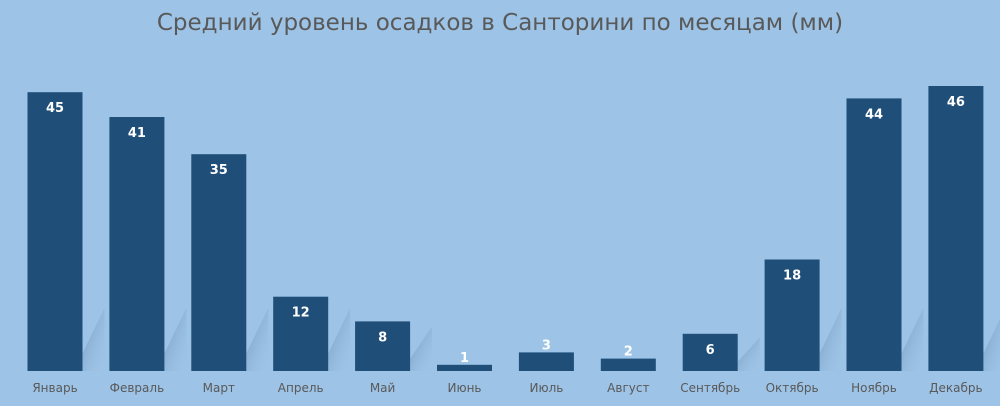  What do you see at coordinates (301, 388) in the screenshot?
I see `category-label-4: Апрель` at bounding box center [301, 388].